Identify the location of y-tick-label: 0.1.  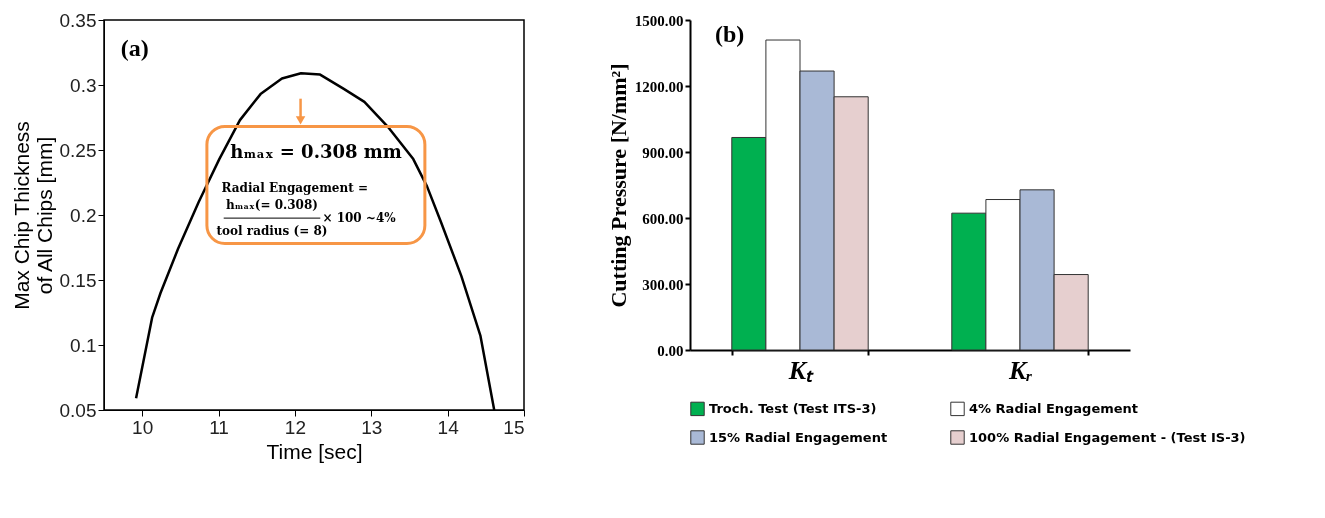
(83, 345).